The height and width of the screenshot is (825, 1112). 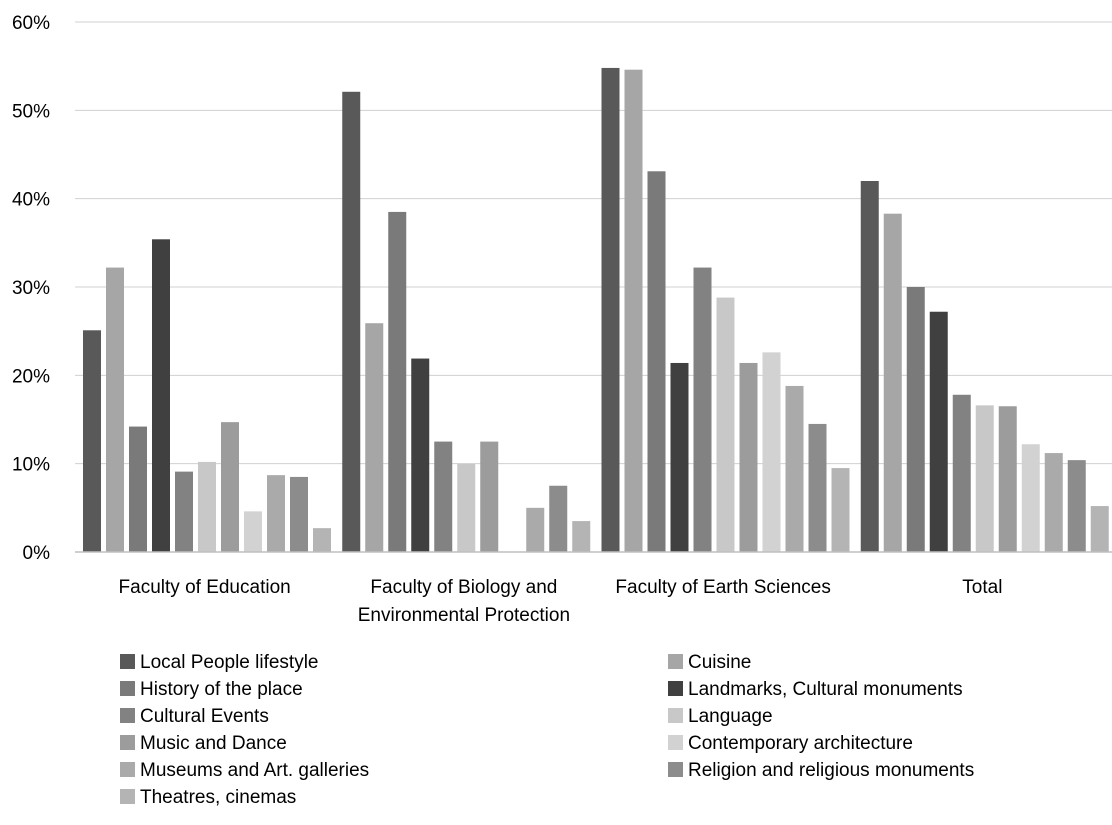 I want to click on legend-label: Theatres, cinemas, so click(x=218, y=797).